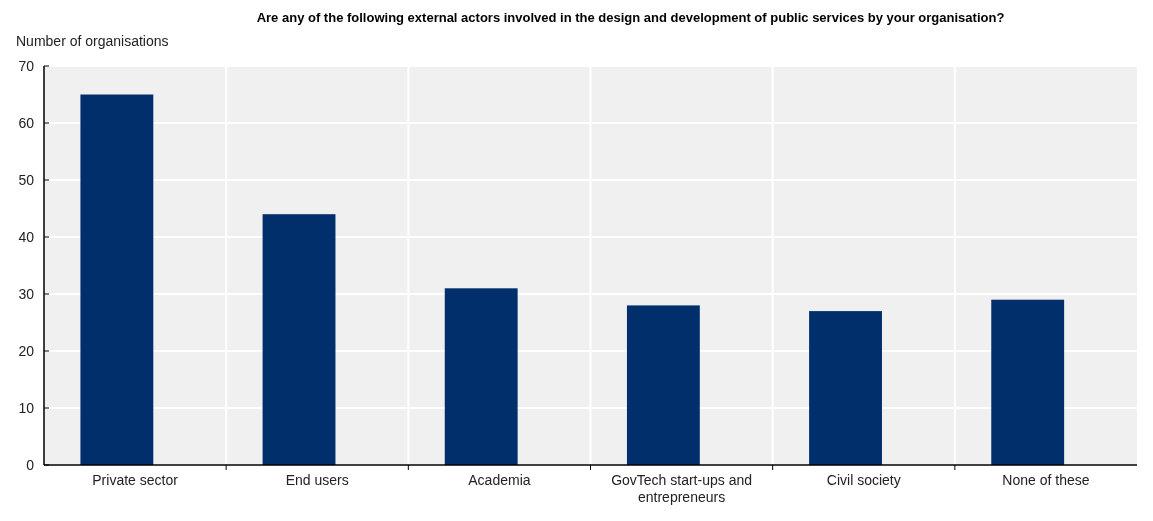 Image resolution: width=1153 pixels, height=521 pixels. I want to click on y-tick-label: 0, so click(30, 464).